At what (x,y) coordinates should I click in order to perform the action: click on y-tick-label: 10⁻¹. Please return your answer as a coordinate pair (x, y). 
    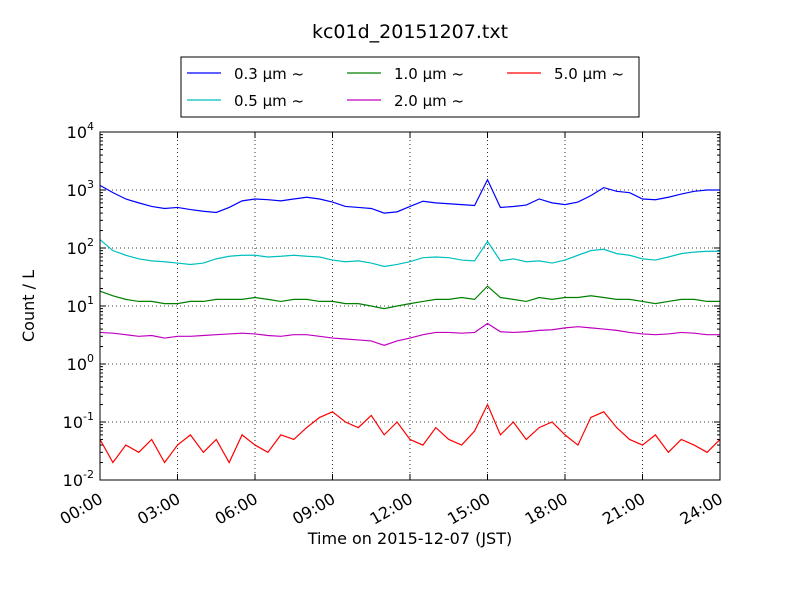
    Looking at the image, I should click on (78, 421).